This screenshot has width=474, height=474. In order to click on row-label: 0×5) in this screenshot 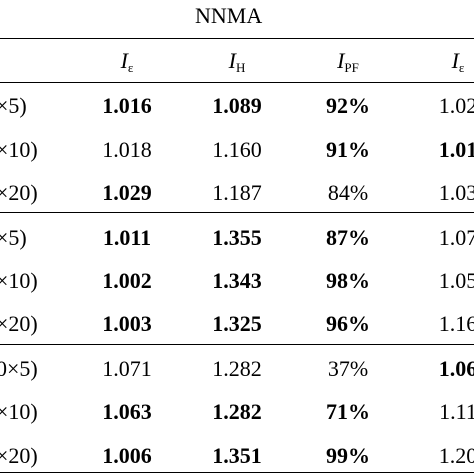, I will do `click(19, 368)`.